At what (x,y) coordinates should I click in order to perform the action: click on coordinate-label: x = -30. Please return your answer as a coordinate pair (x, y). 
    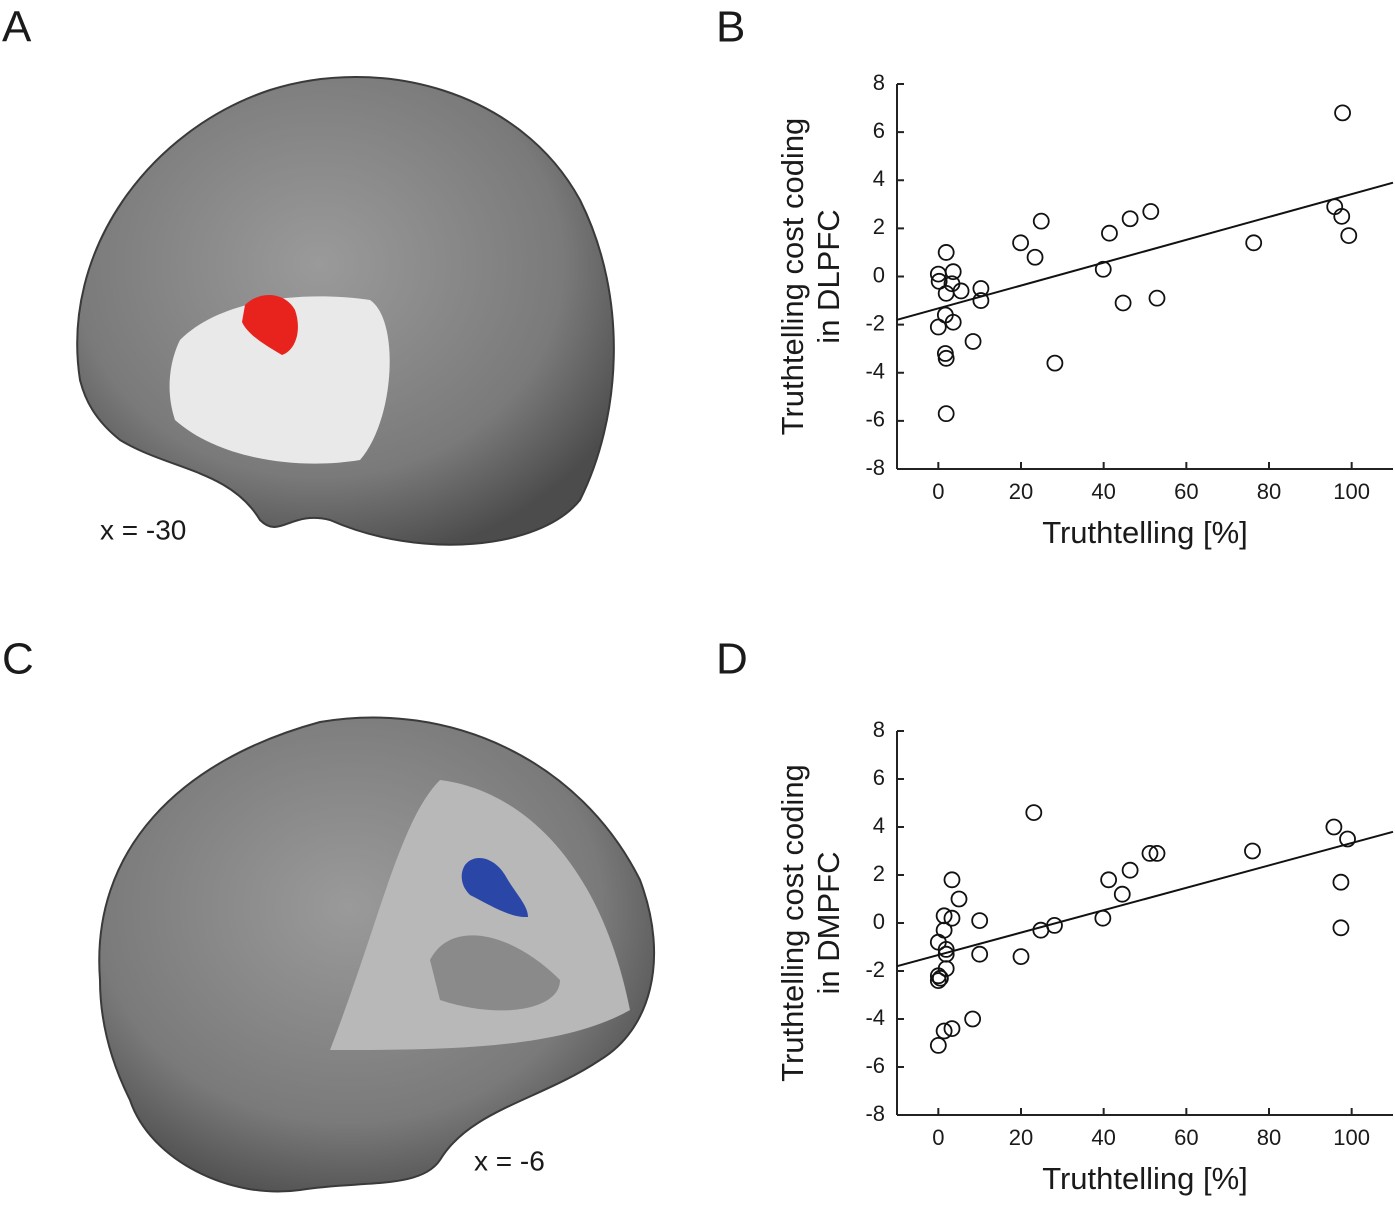
    Looking at the image, I should click on (143, 529).